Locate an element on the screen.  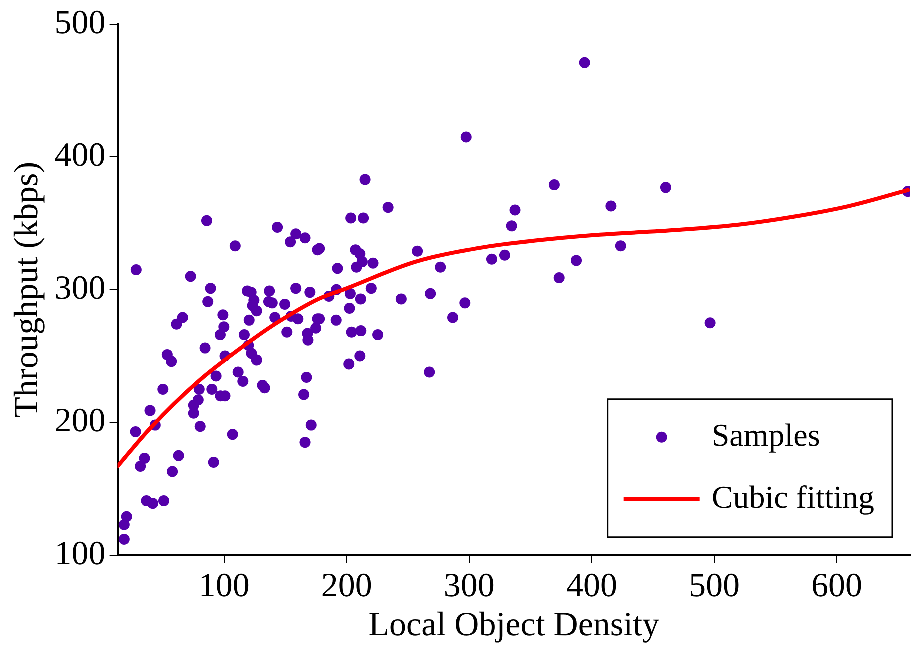
y-axis-title: Throughput (kbps) is located at coordinates (27, 290).